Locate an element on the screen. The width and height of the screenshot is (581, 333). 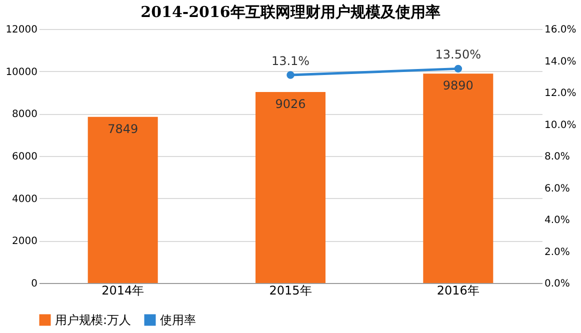
y2-tick-label: 8.0% is located at coordinates (557, 157).